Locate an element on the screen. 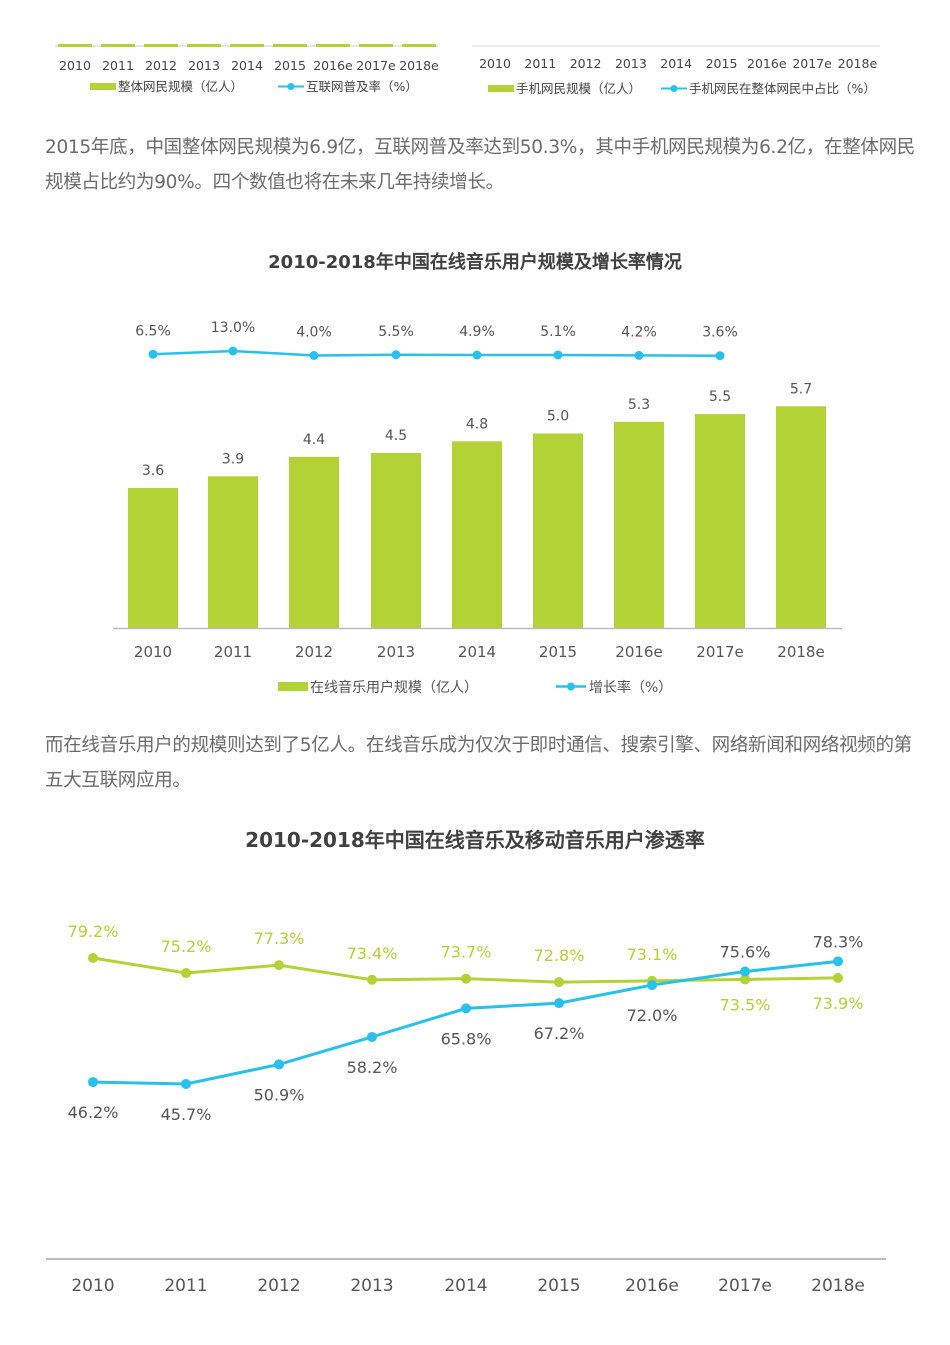 The width and height of the screenshot is (950, 1345). legend-label: 手机网民规模（亿人） is located at coordinates (578, 88).